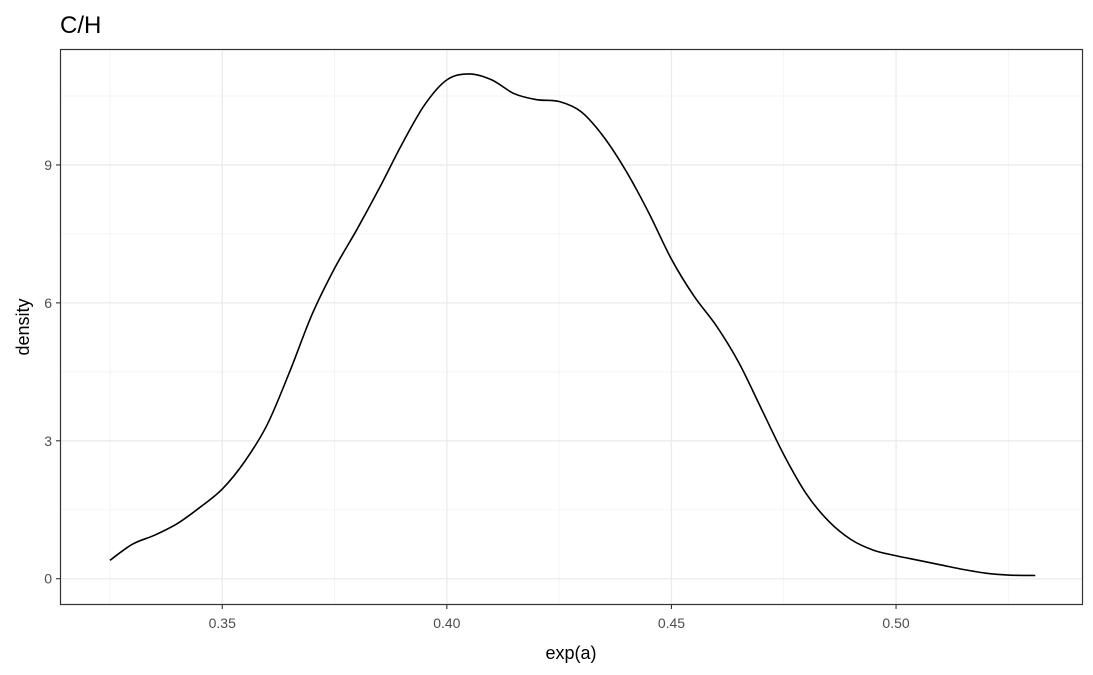 The image size is (1093, 675). I want to click on y-axis-label: density, so click(23, 326).